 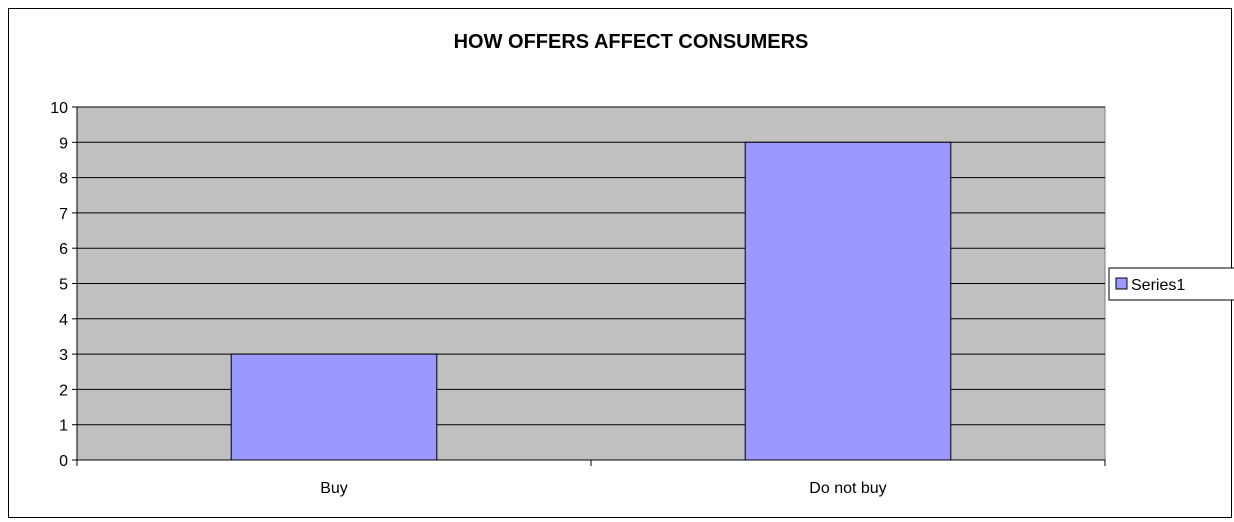 I want to click on y-tick-label: 5, so click(x=63, y=285).